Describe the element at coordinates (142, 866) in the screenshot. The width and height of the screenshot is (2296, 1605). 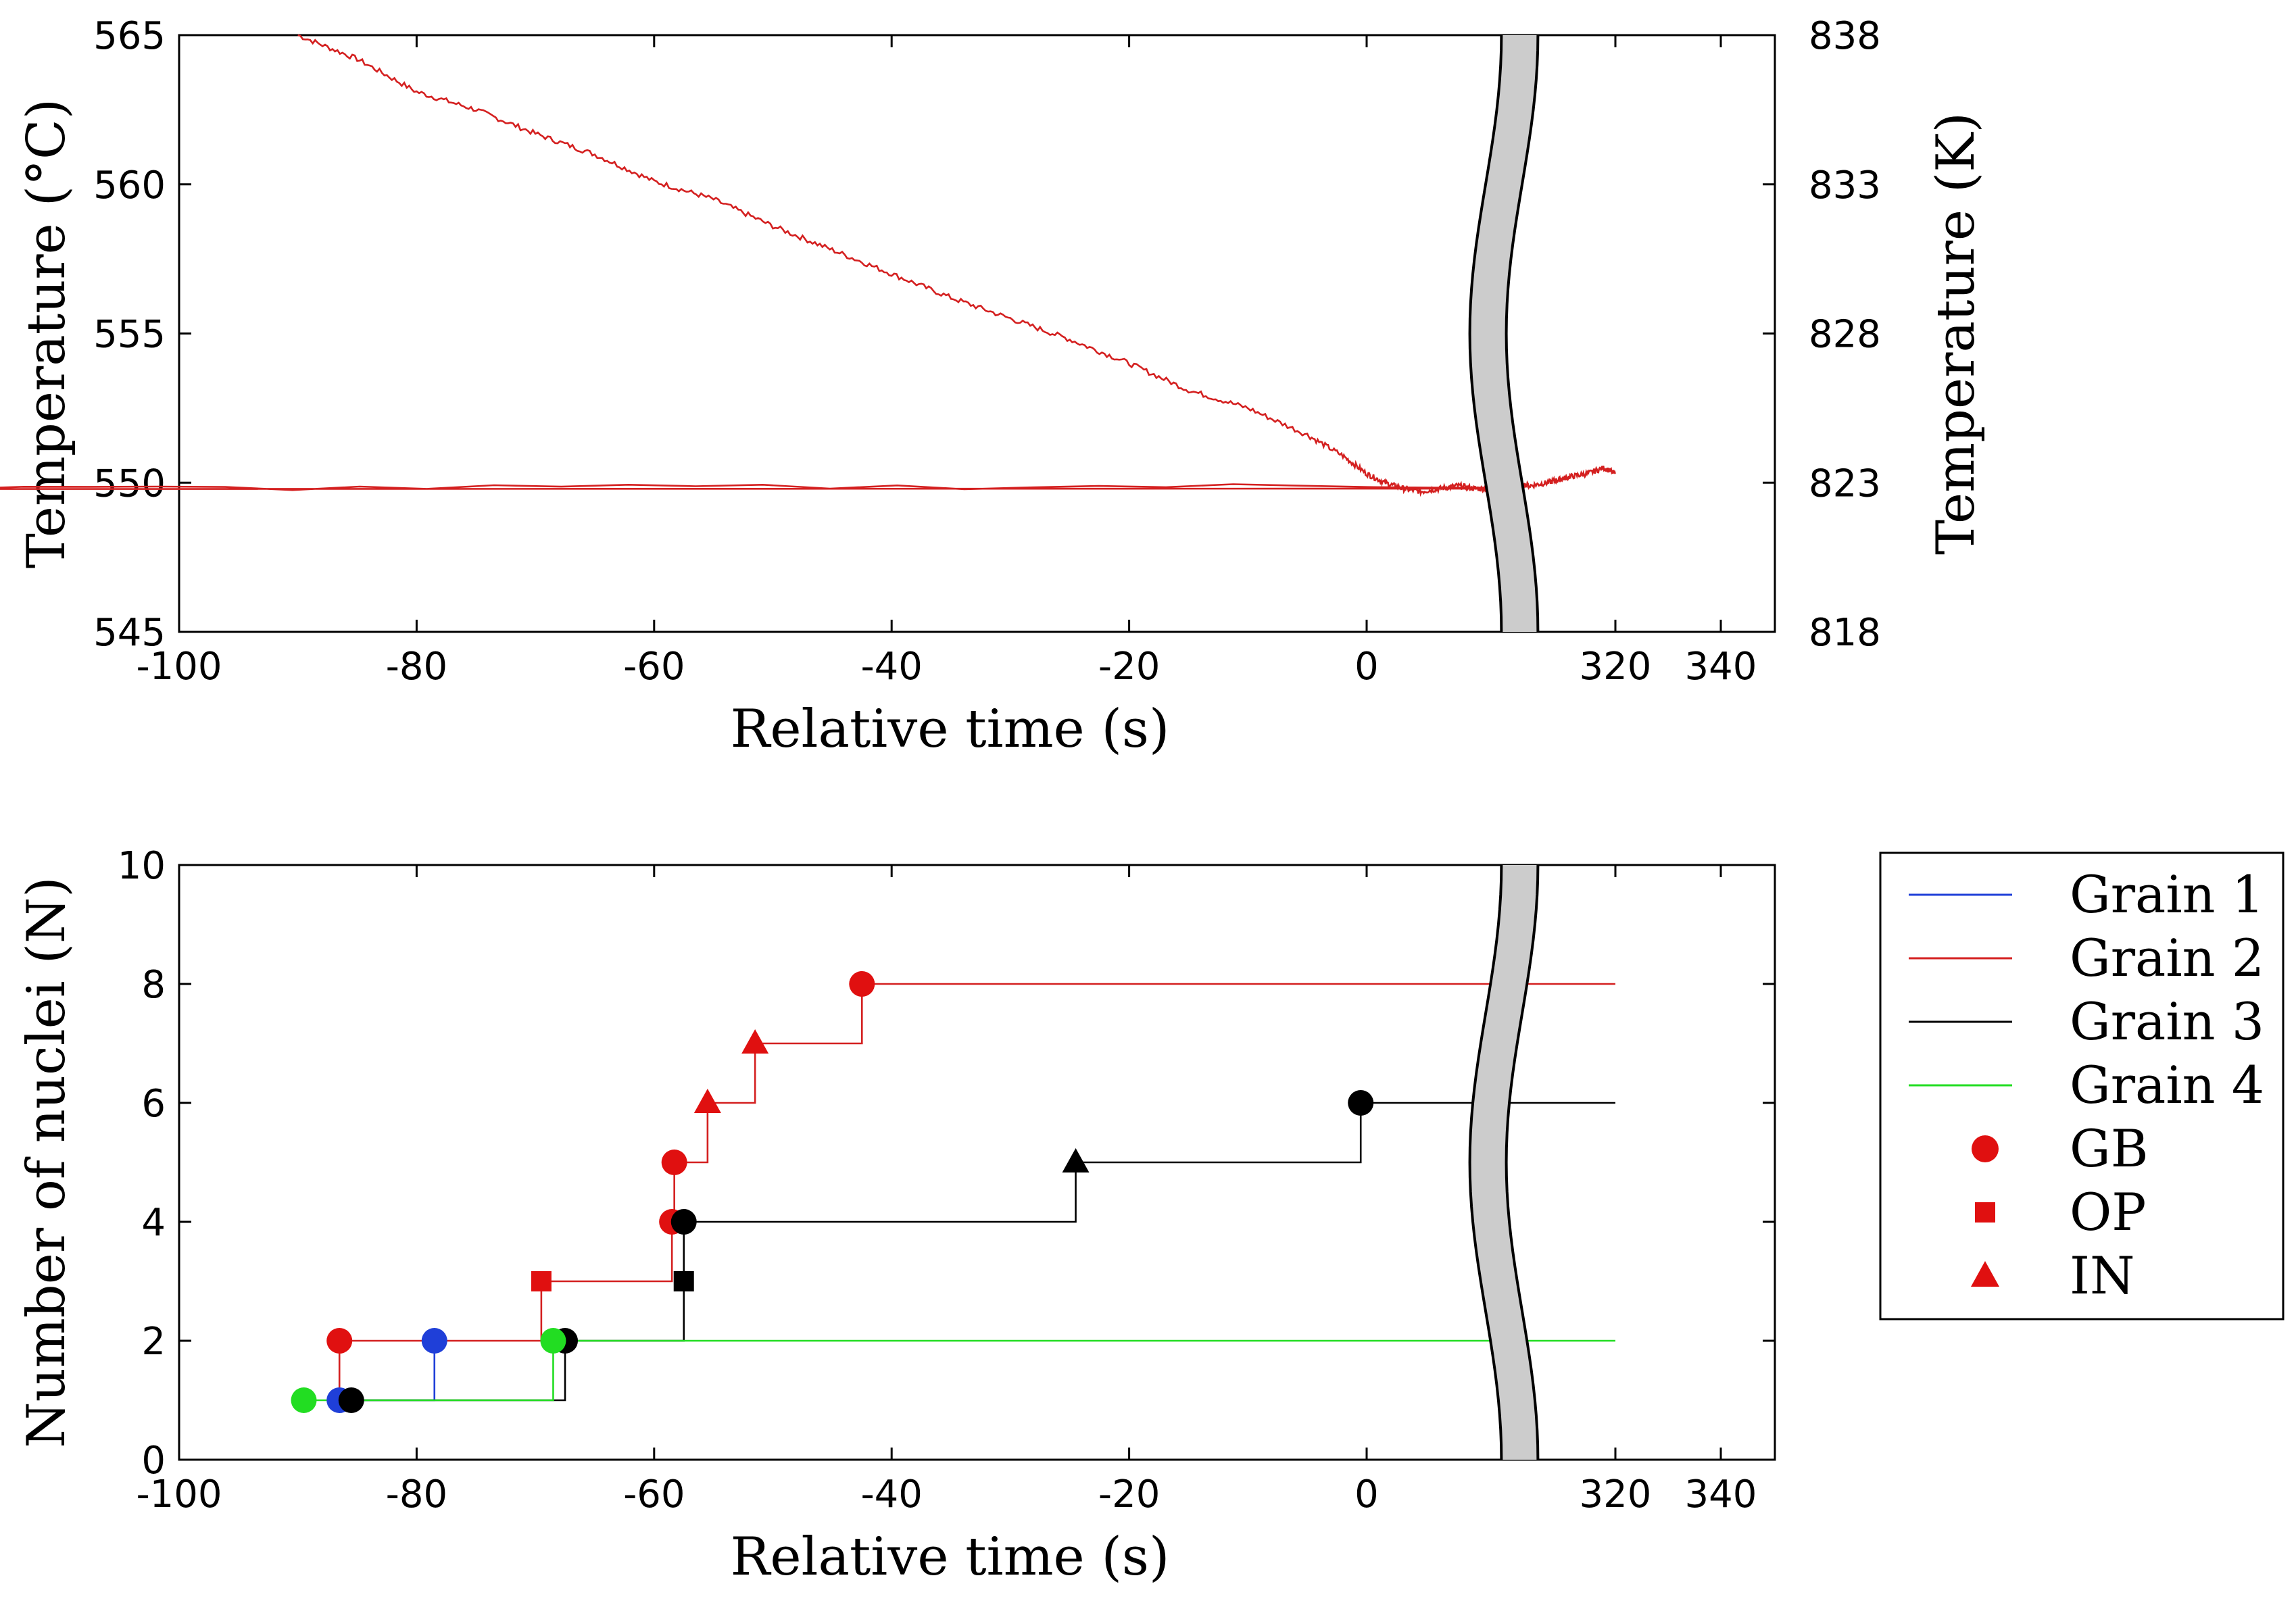
I see `y-tick-label: 10` at that location.